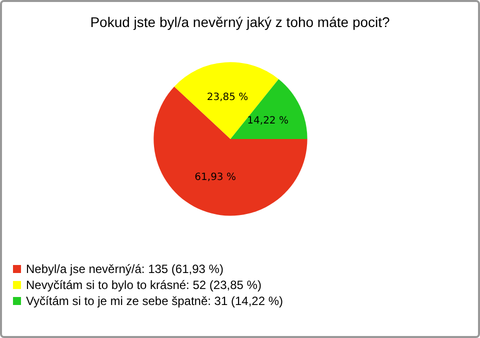 The height and width of the screenshot is (338, 480). Describe the element at coordinates (227, 98) in the screenshot. I see `data-label: 23,85 %` at that location.